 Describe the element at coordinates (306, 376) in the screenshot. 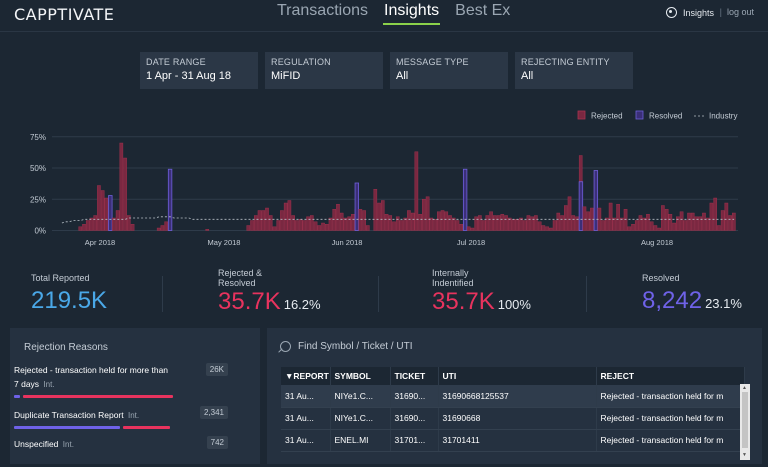

I see `column-header-report: ▼REPORT` at that location.